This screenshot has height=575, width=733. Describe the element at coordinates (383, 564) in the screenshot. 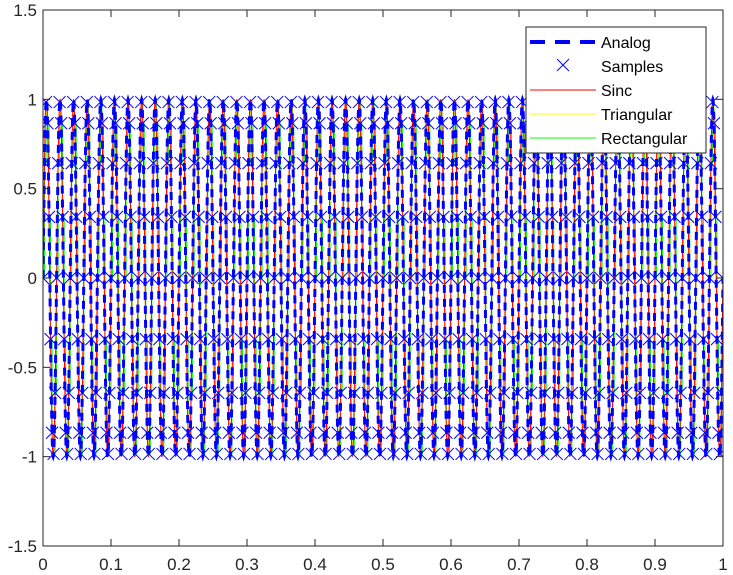

I see `x-tick-label: 0.5` at that location.